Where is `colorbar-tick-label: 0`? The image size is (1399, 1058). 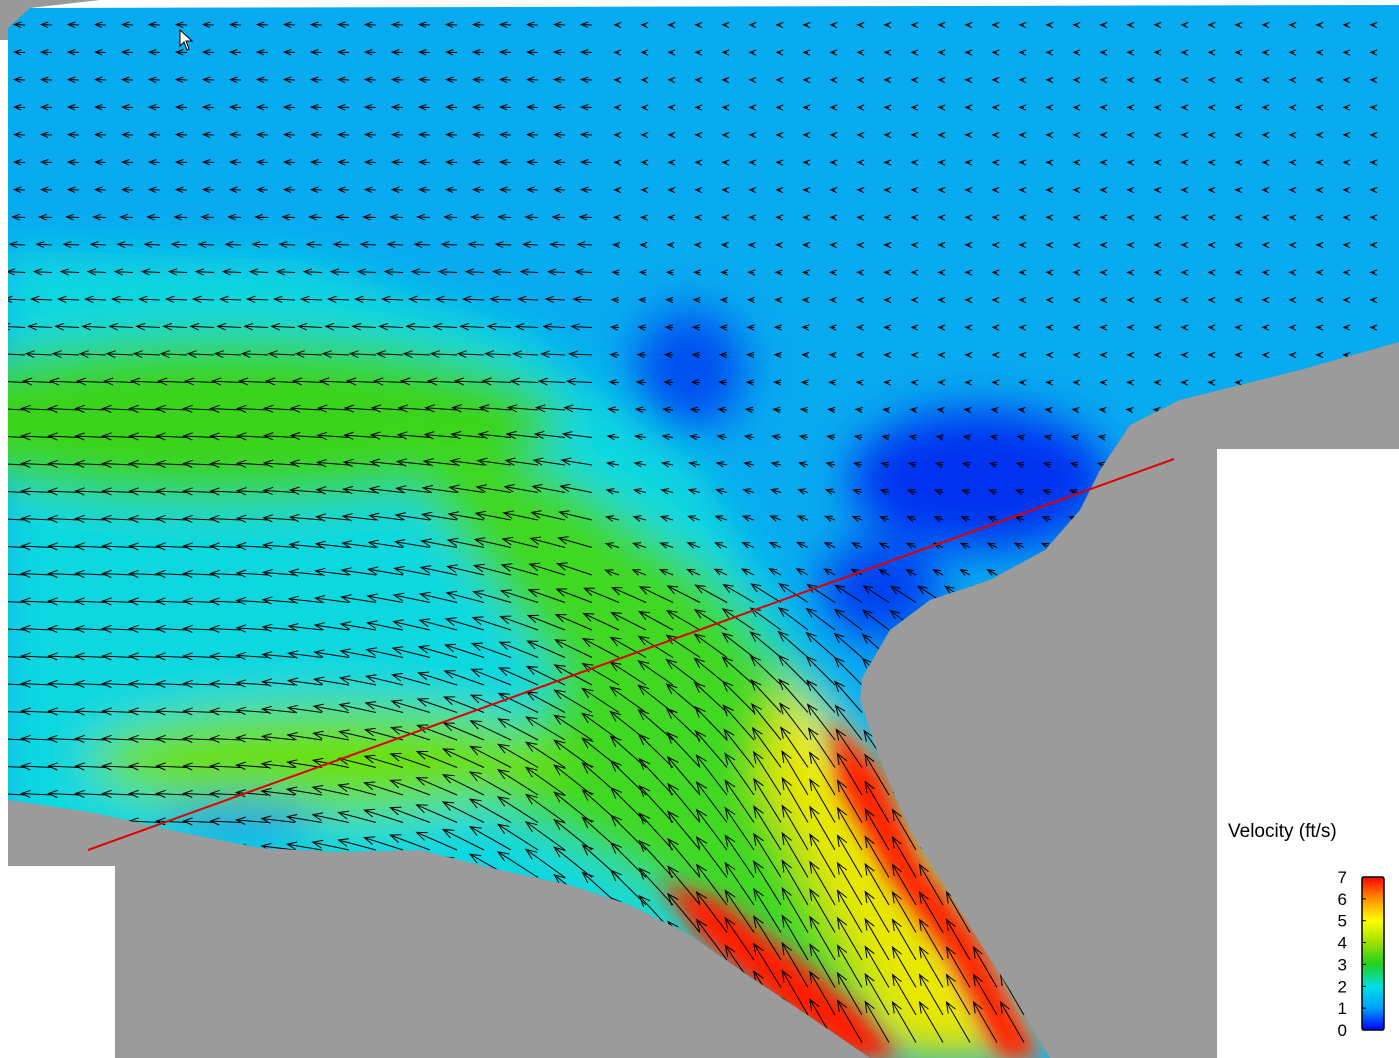 colorbar-tick-label: 0 is located at coordinates (1342, 1030).